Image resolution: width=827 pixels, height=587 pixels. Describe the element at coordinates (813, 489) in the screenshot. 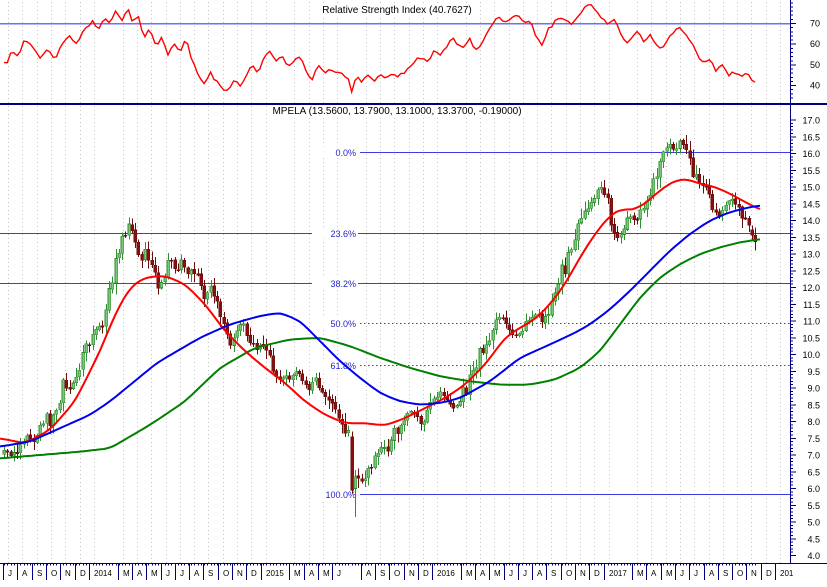

I see `svg-text: 6.0` at that location.